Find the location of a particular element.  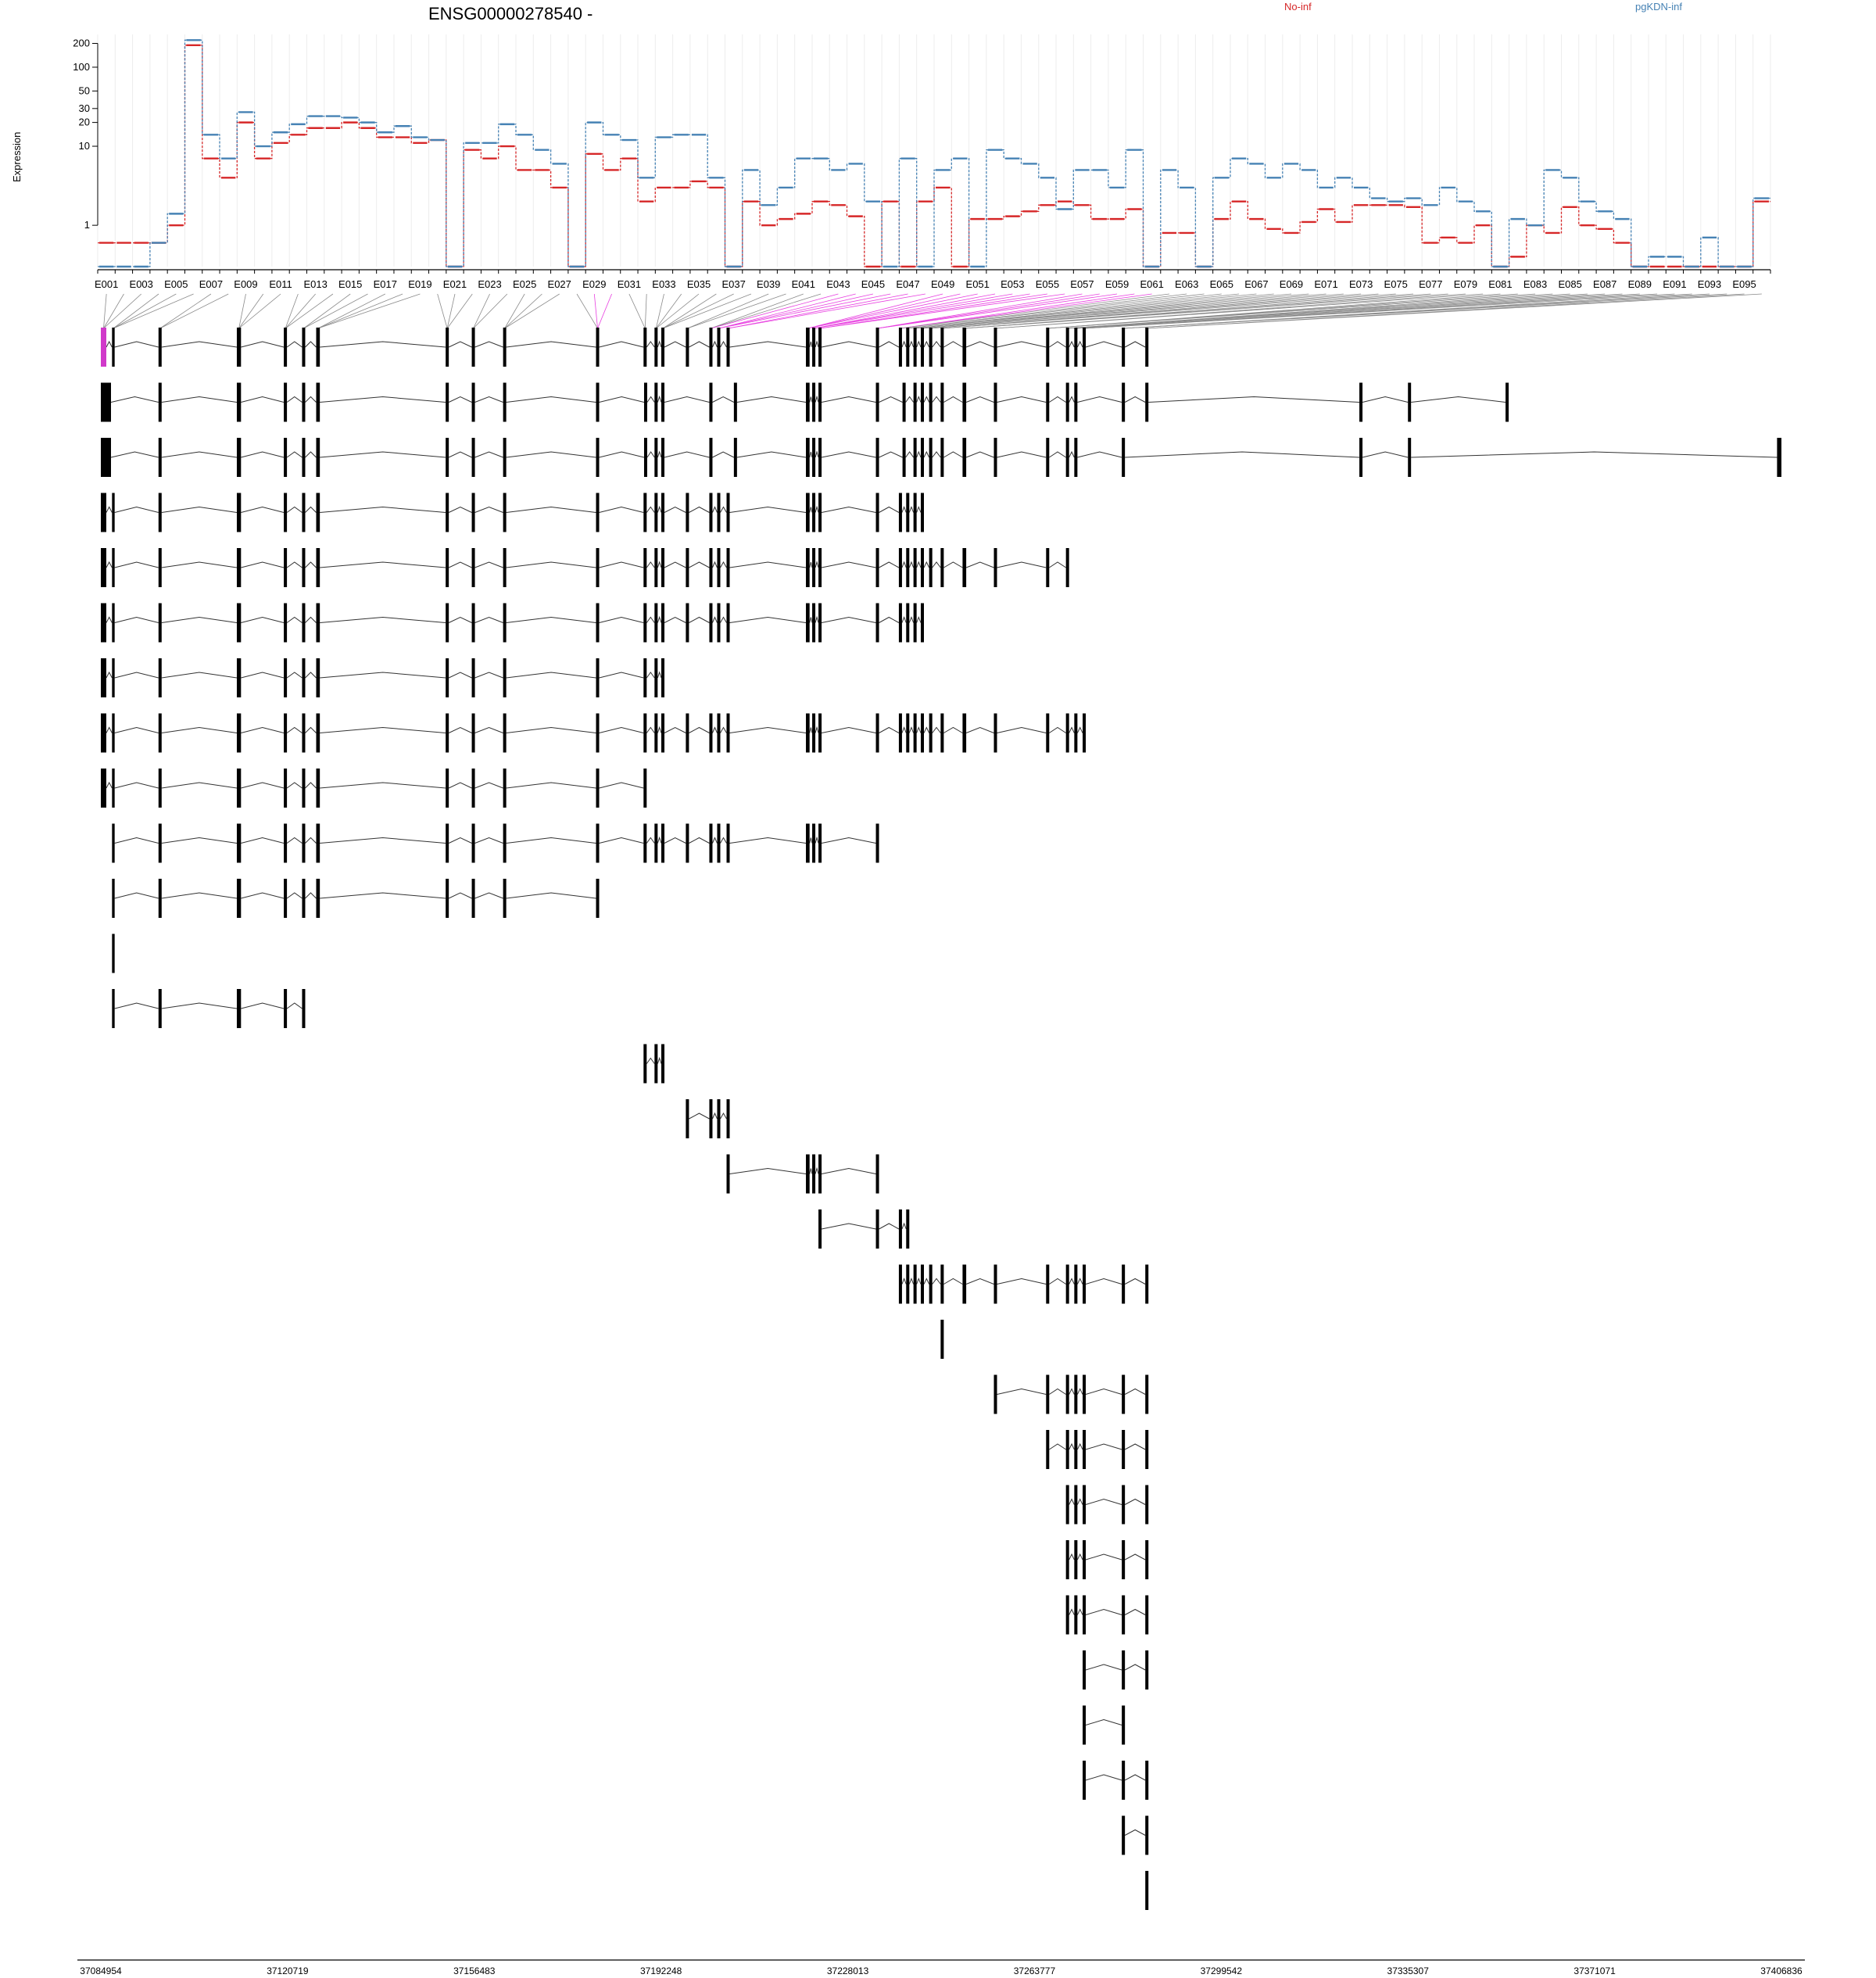

legend-no-inf: No-inf is located at coordinates (1298, 7).